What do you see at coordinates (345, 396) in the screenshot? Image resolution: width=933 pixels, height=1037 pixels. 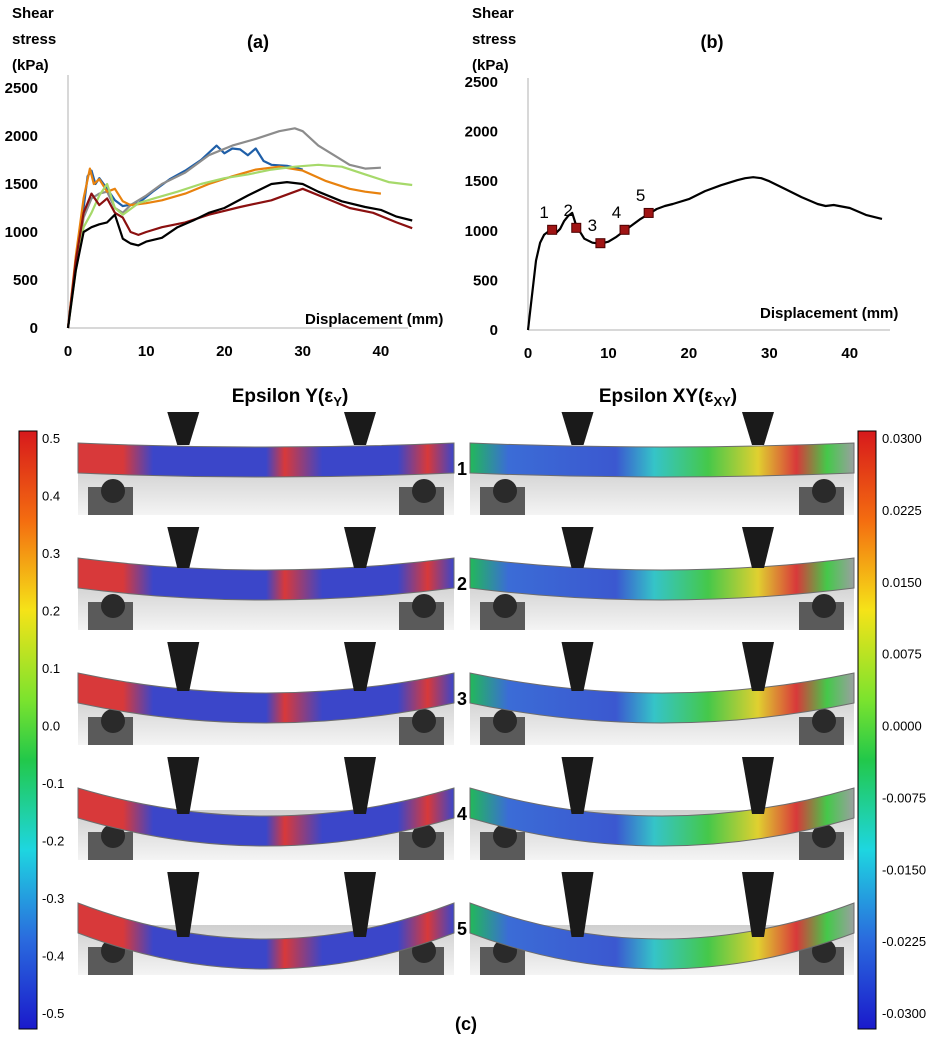 I see `heading-epsilon-y-close: )` at bounding box center [345, 396].